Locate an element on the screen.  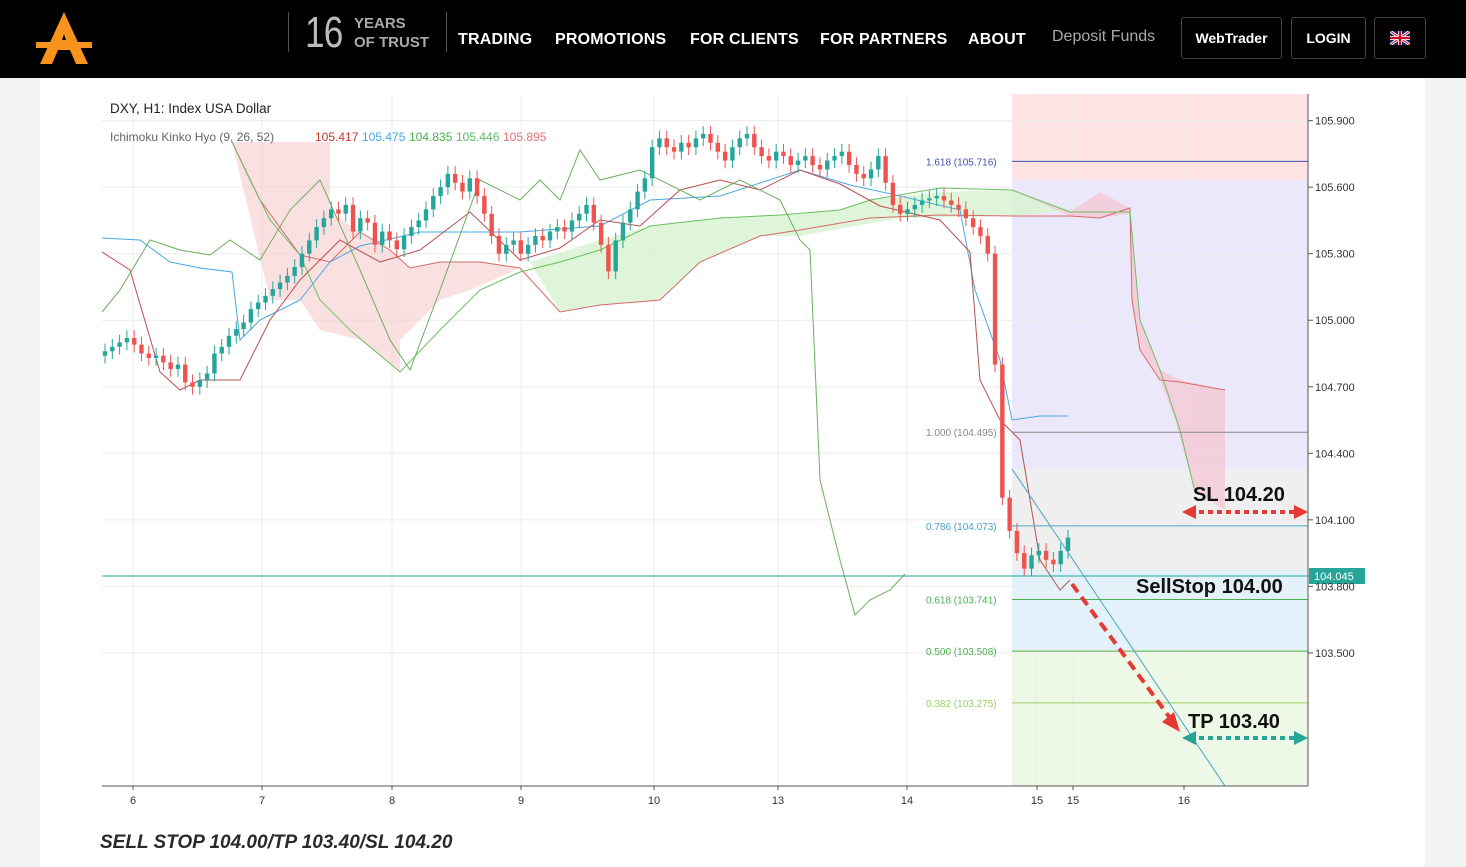
y-tick-label: 103.800 is located at coordinates (1335, 587).